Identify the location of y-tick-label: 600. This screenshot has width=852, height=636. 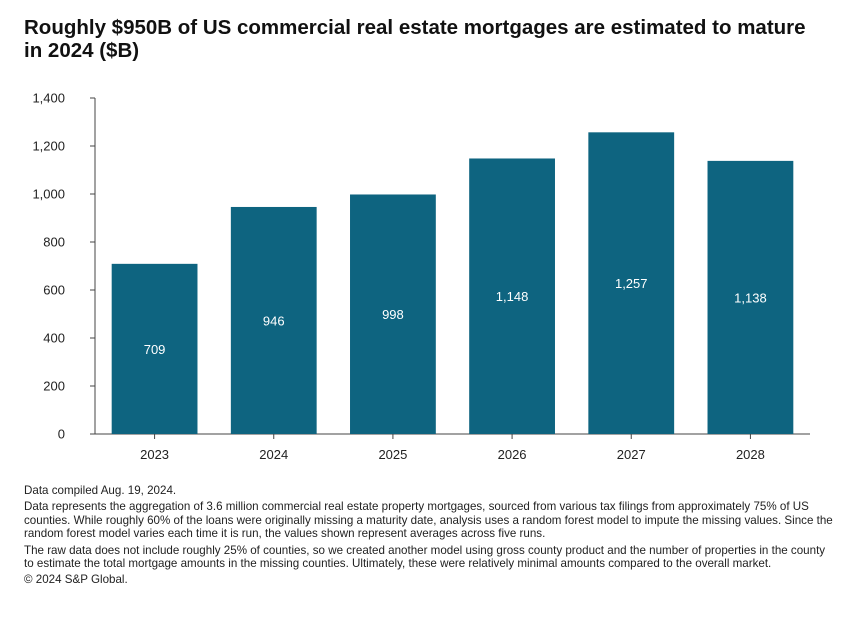
(54, 290).